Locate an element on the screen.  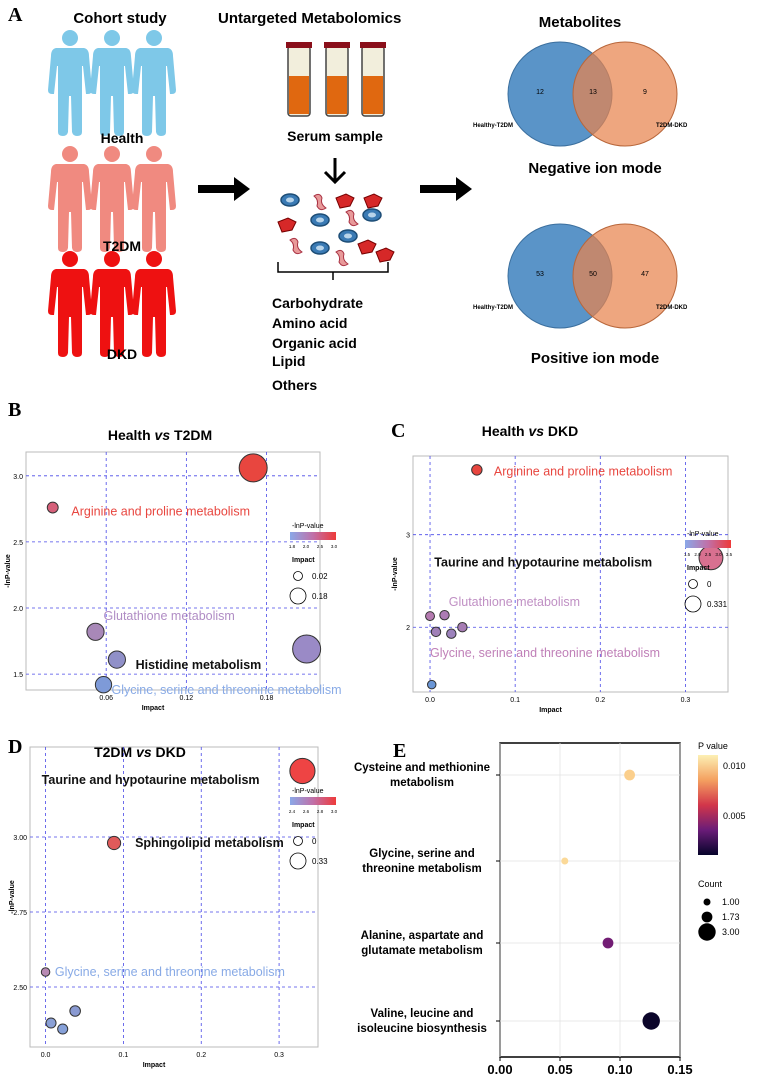
chart-title: Health vs DKD is located at coordinates (530, 431).